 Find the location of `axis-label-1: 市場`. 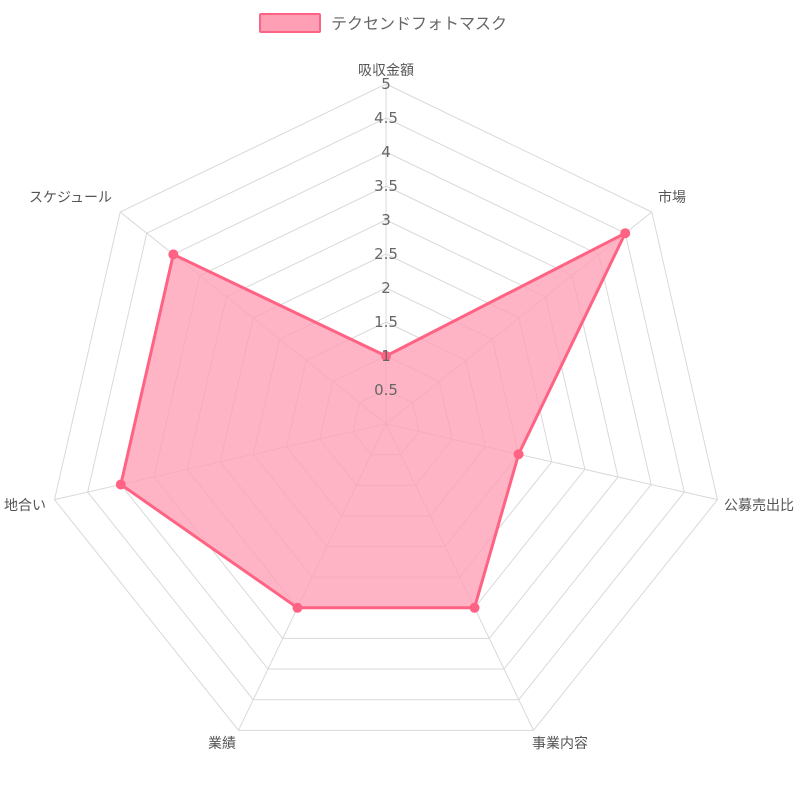

axis-label-1: 市場 is located at coordinates (672, 197).